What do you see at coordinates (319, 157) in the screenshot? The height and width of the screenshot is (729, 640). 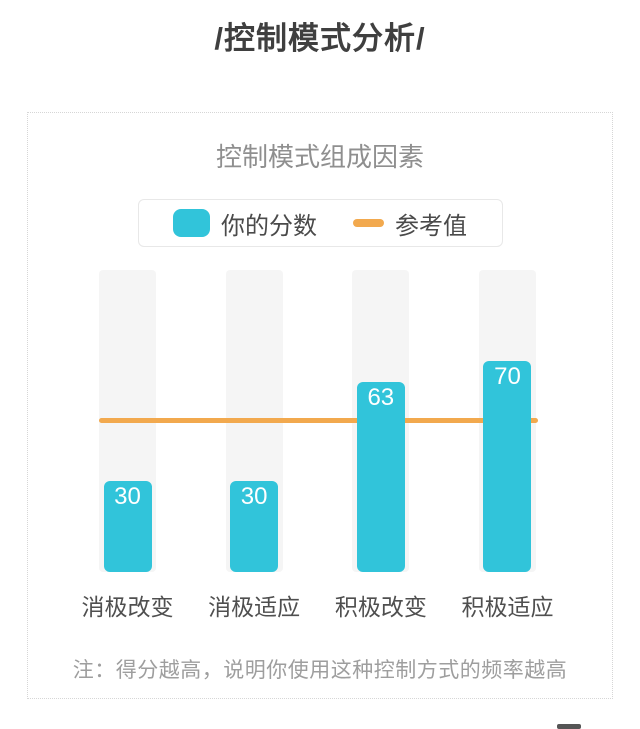 I see `chart-title: 控制模式组成因素` at bounding box center [319, 157].